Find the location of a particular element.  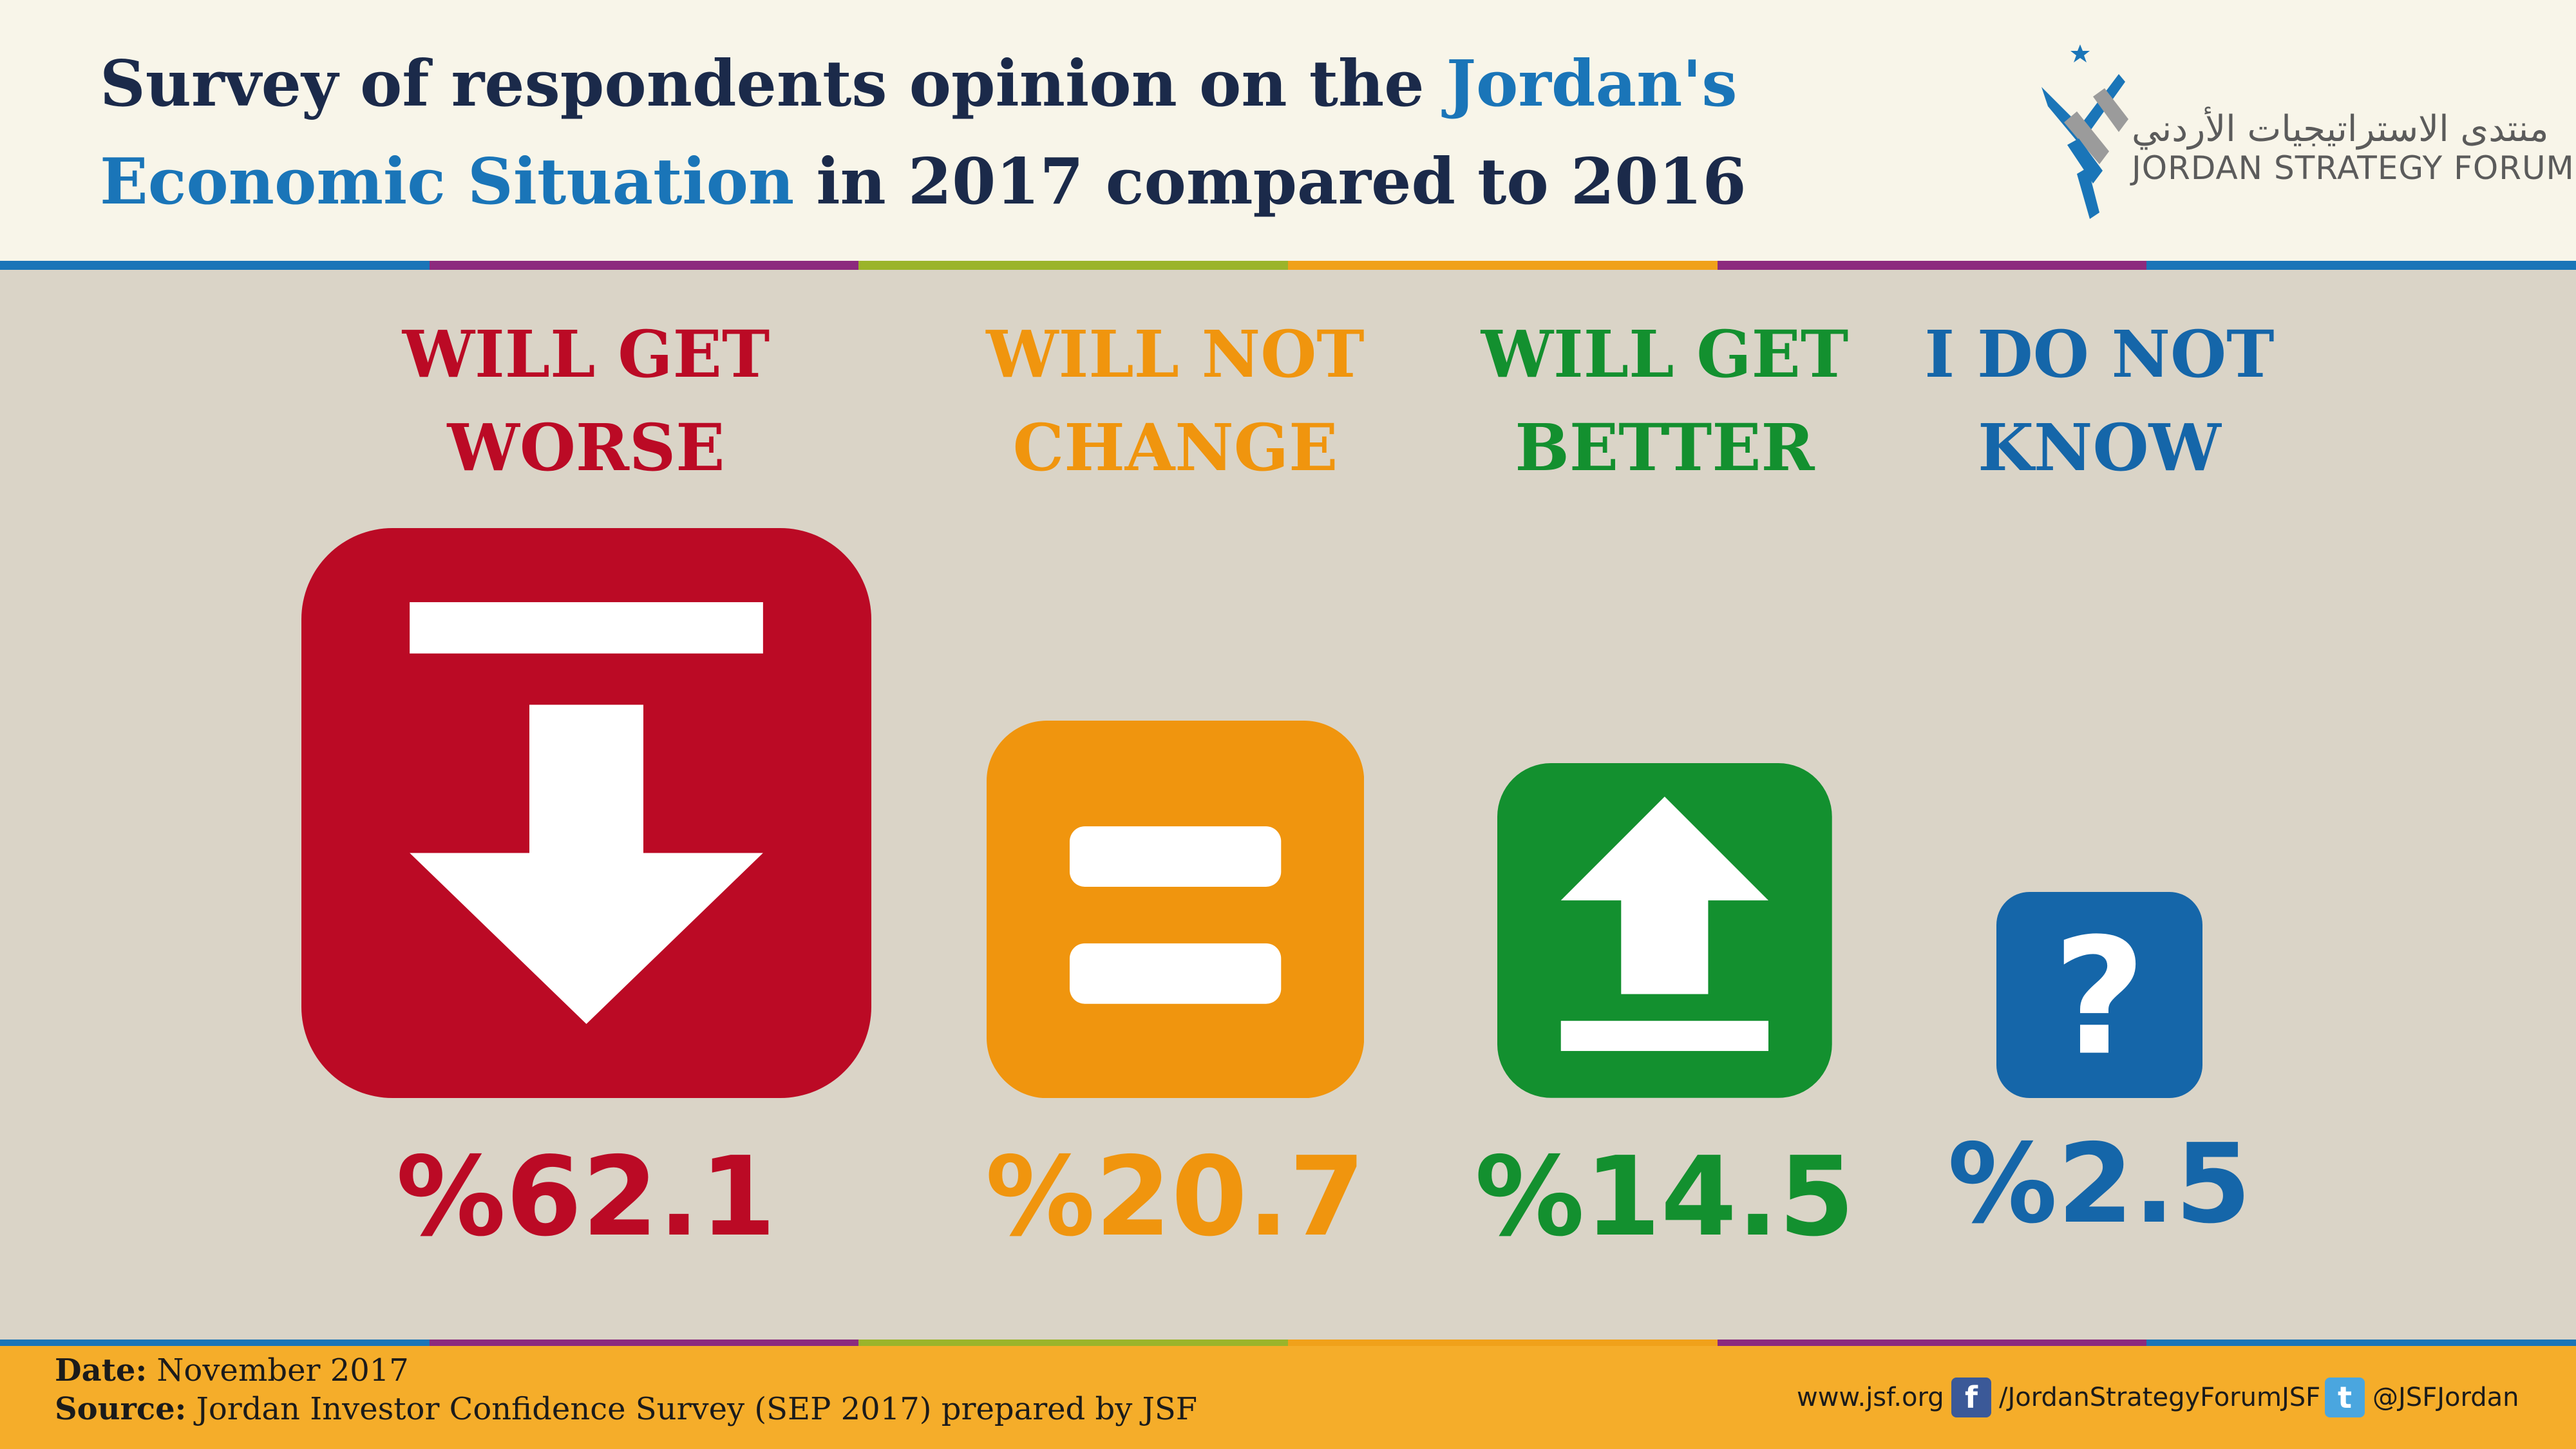

facebook-link: f/JordanStrategyForumJSF is located at coordinates (2136, 1397).